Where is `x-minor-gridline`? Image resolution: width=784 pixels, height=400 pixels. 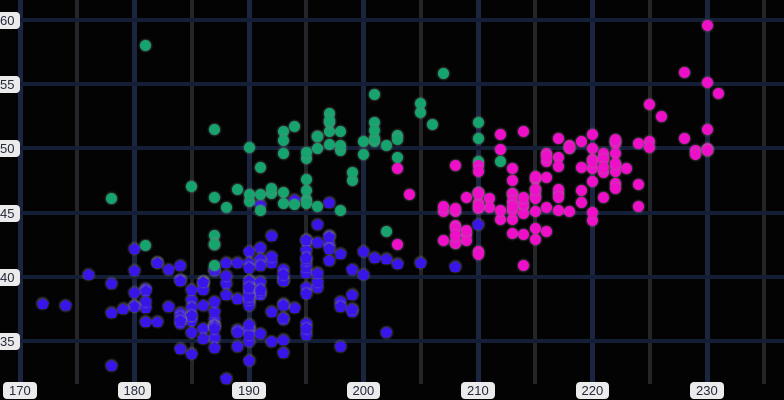 x-minor-gridline is located at coordinates (649, 192).